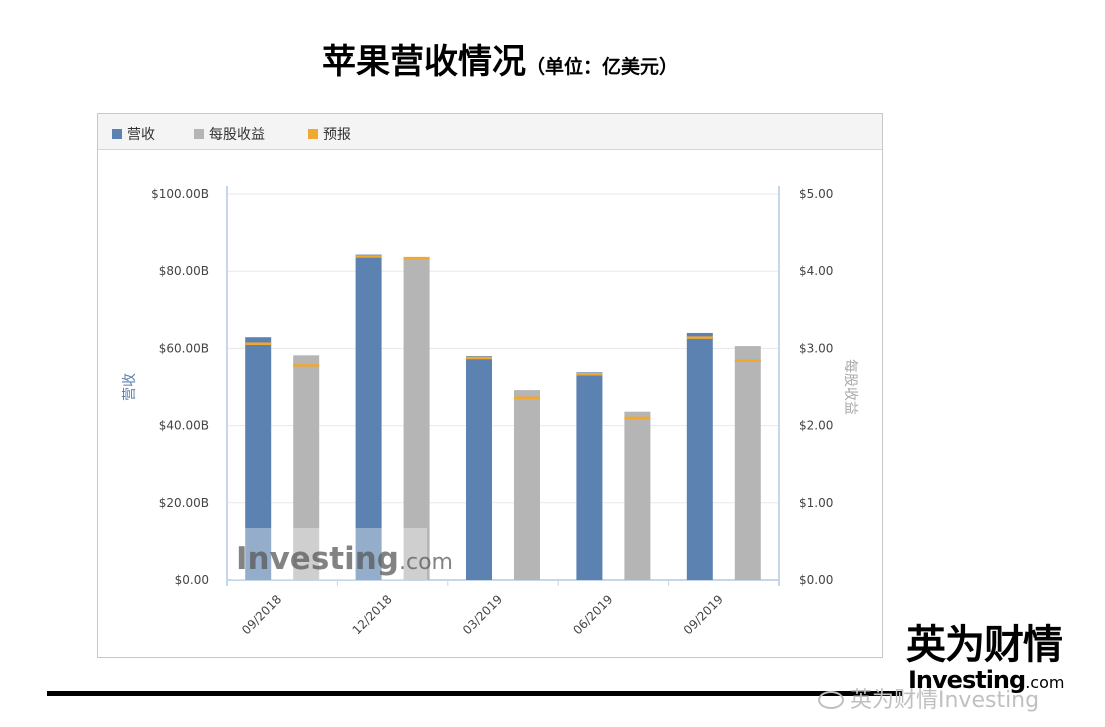  I want to click on watermark-backdrop, so click(329, 554).